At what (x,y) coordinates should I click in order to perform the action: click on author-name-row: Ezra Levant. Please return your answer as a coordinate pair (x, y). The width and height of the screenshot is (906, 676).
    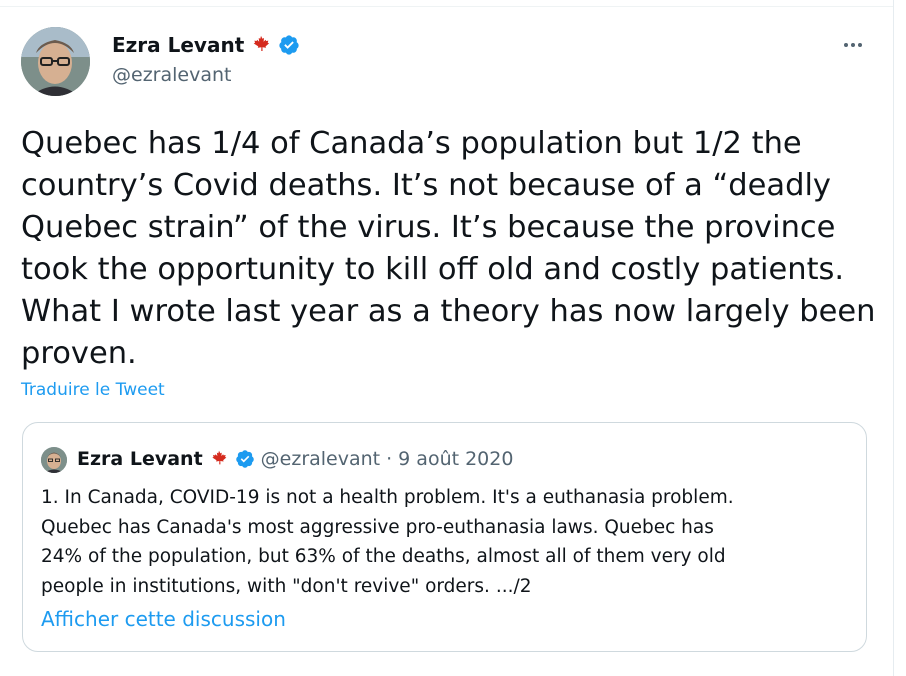
    Looking at the image, I should click on (206, 45).